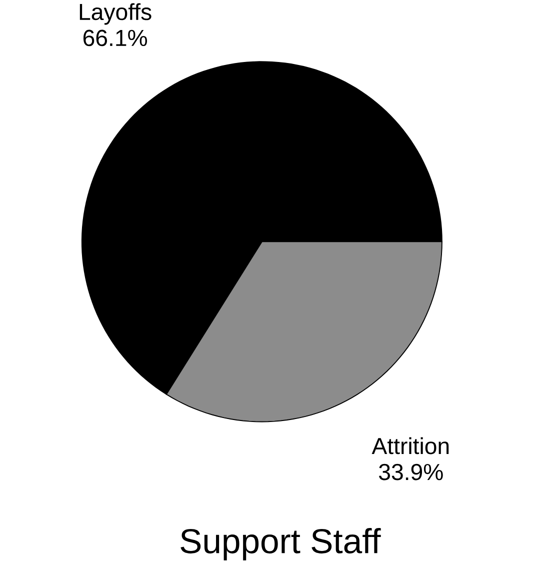 The image size is (552, 573). What do you see at coordinates (280, 544) in the screenshot?
I see `text: Support Staff` at bounding box center [280, 544].